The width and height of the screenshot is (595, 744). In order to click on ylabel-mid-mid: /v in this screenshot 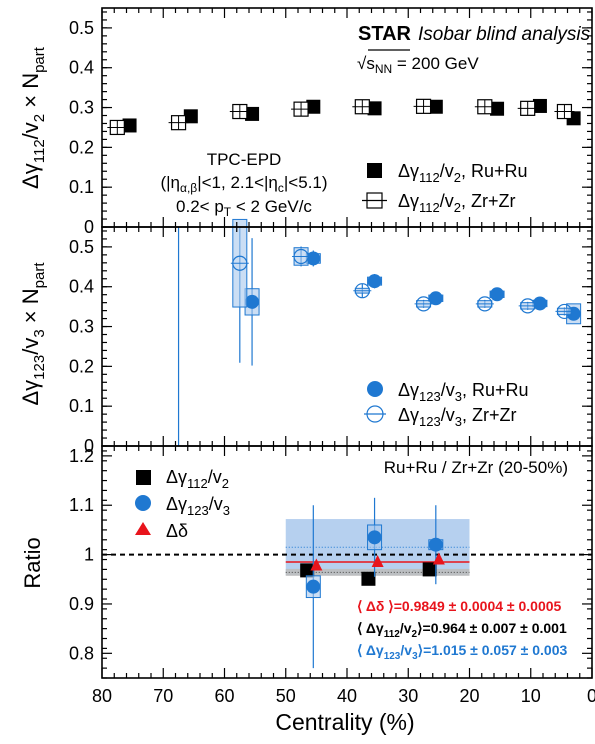, I will do `click(30, 346)`.